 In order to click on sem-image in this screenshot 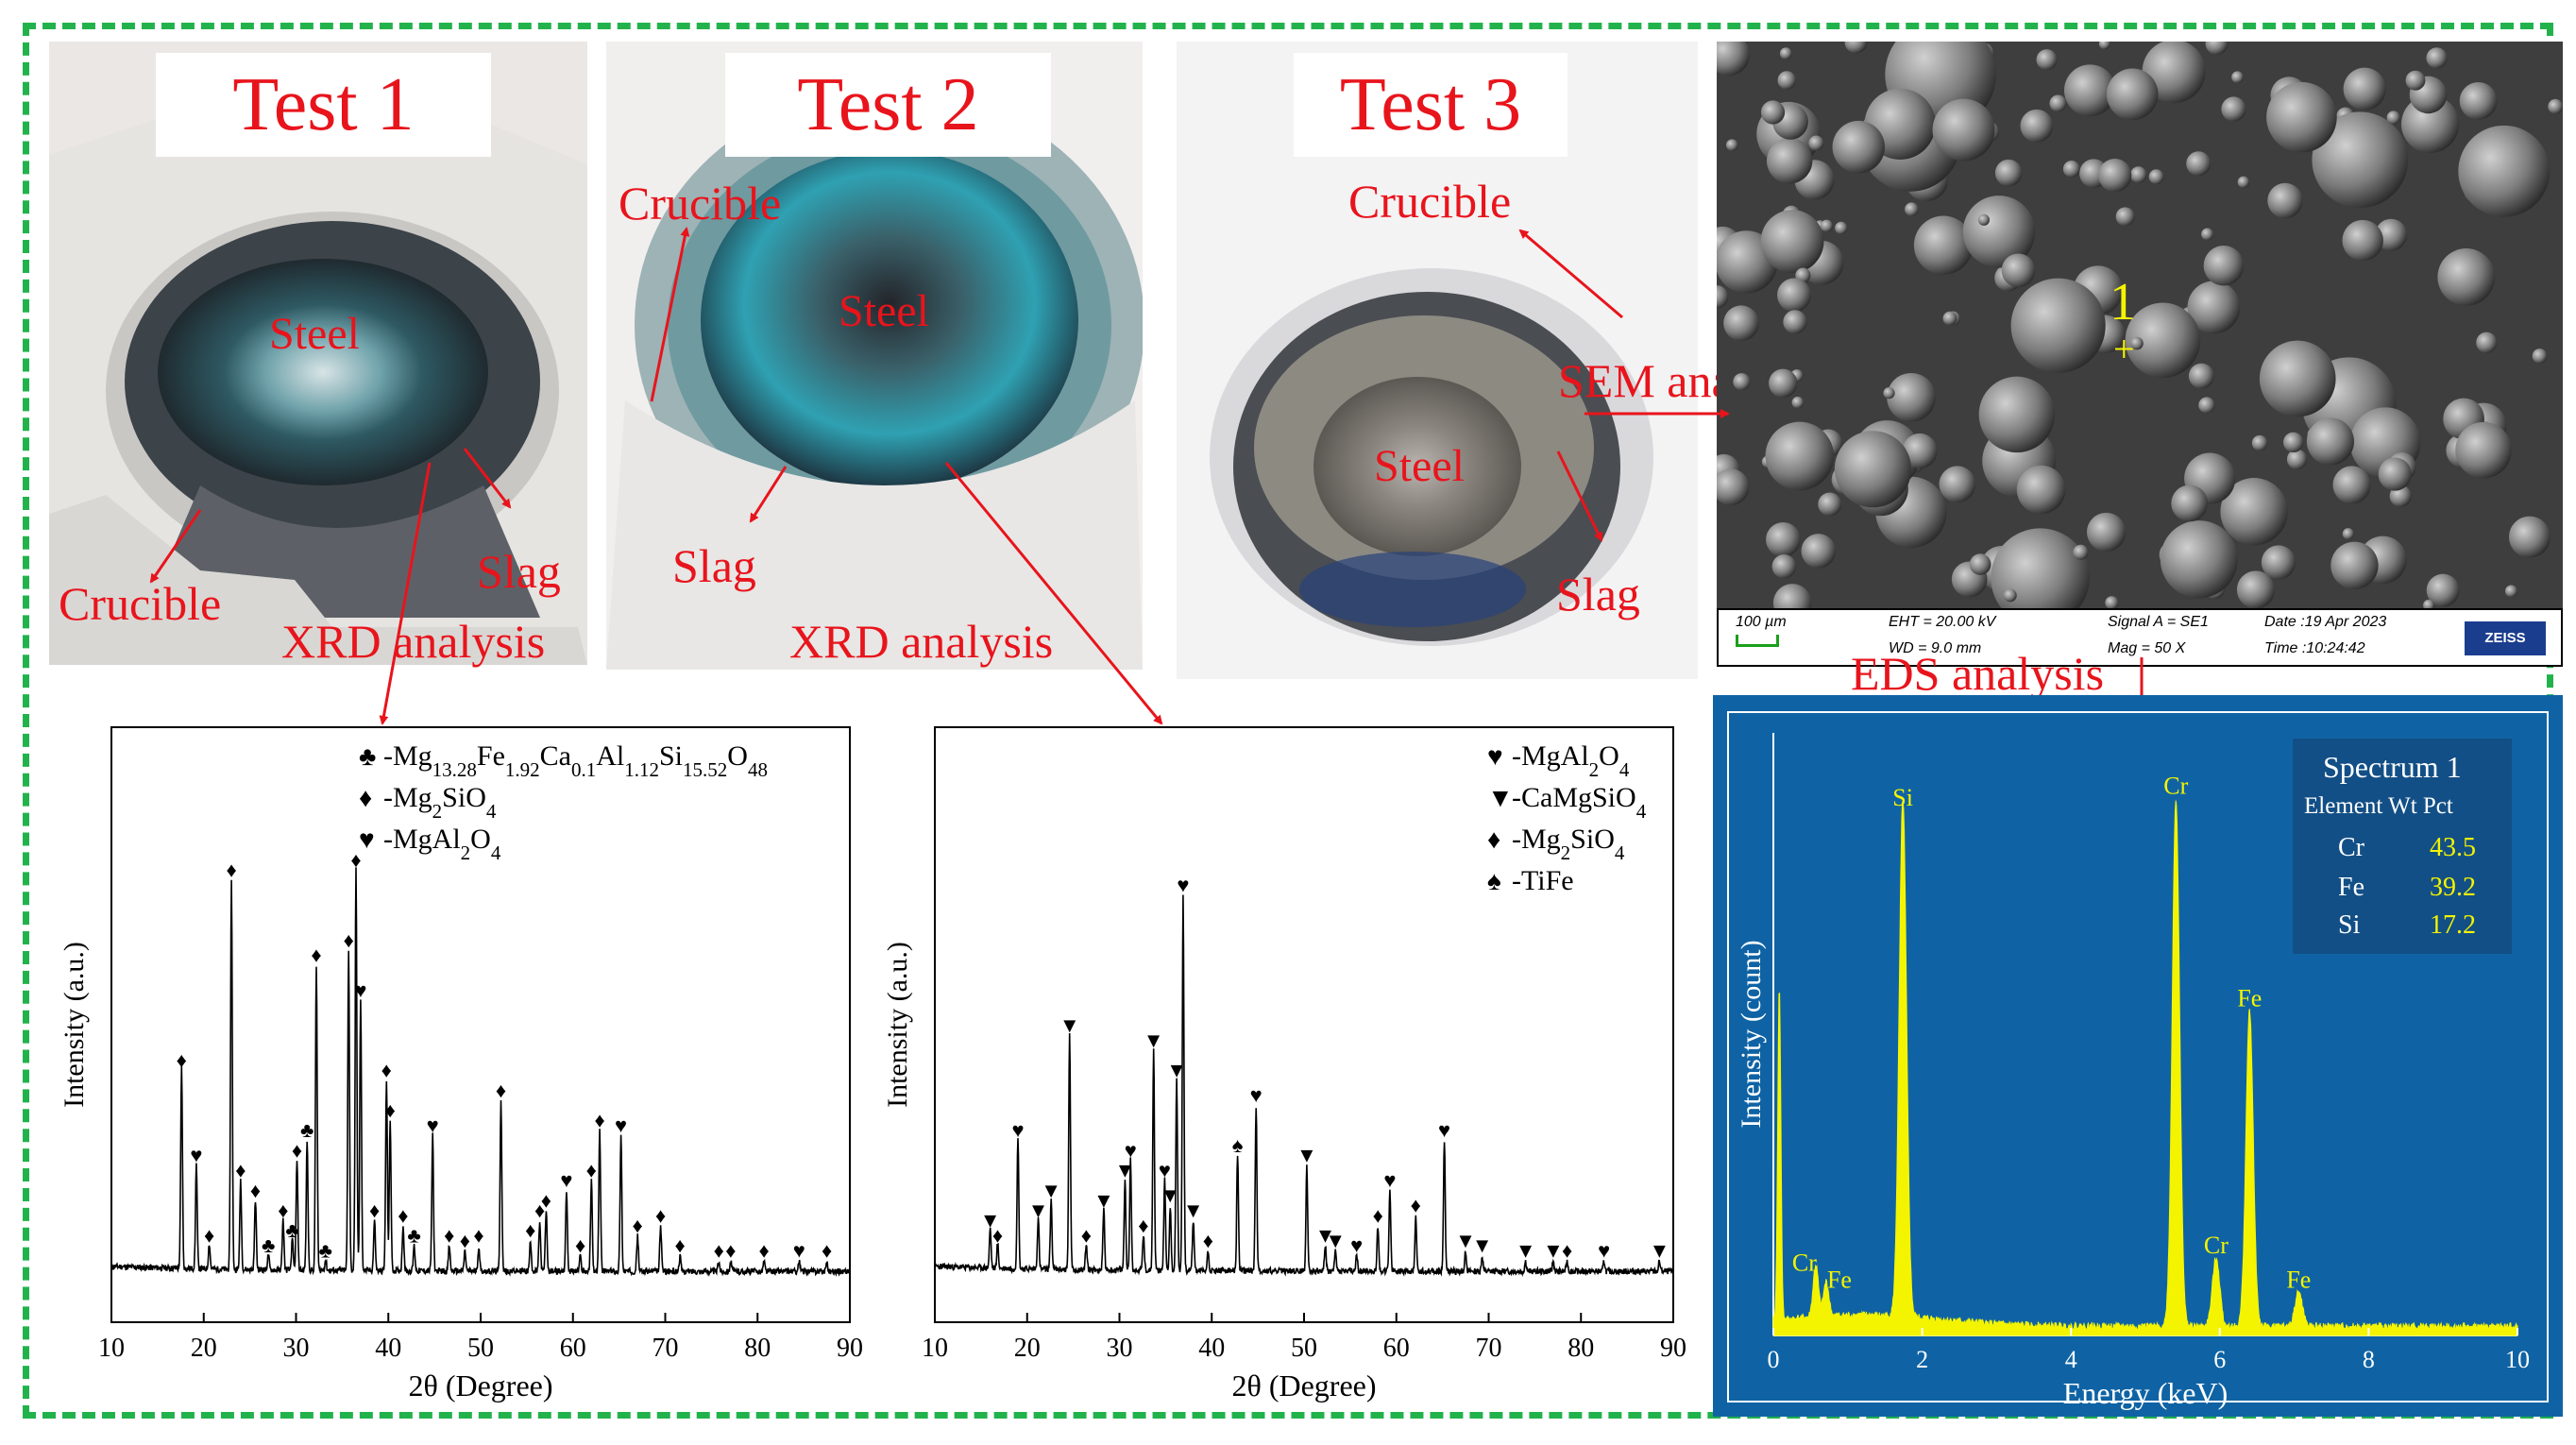, I will do `click(2140, 325)`.